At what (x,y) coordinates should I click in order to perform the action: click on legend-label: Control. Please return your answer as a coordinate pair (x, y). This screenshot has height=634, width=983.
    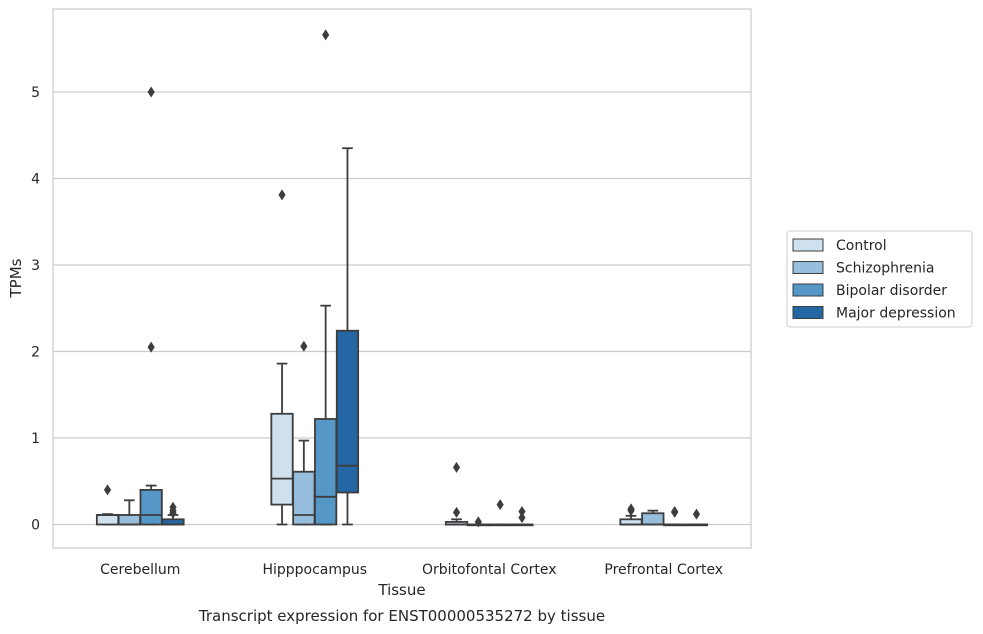
    Looking at the image, I should click on (861, 246).